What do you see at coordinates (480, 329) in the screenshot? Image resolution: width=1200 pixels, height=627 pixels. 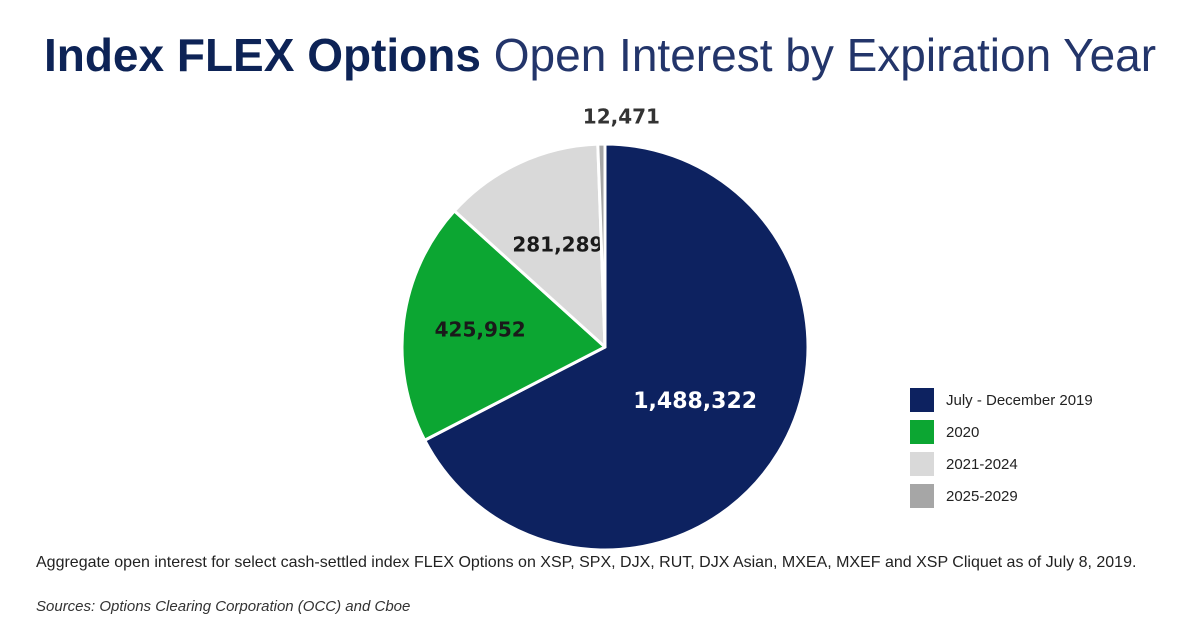 I see `slice-data-label: 425,952` at bounding box center [480, 329].